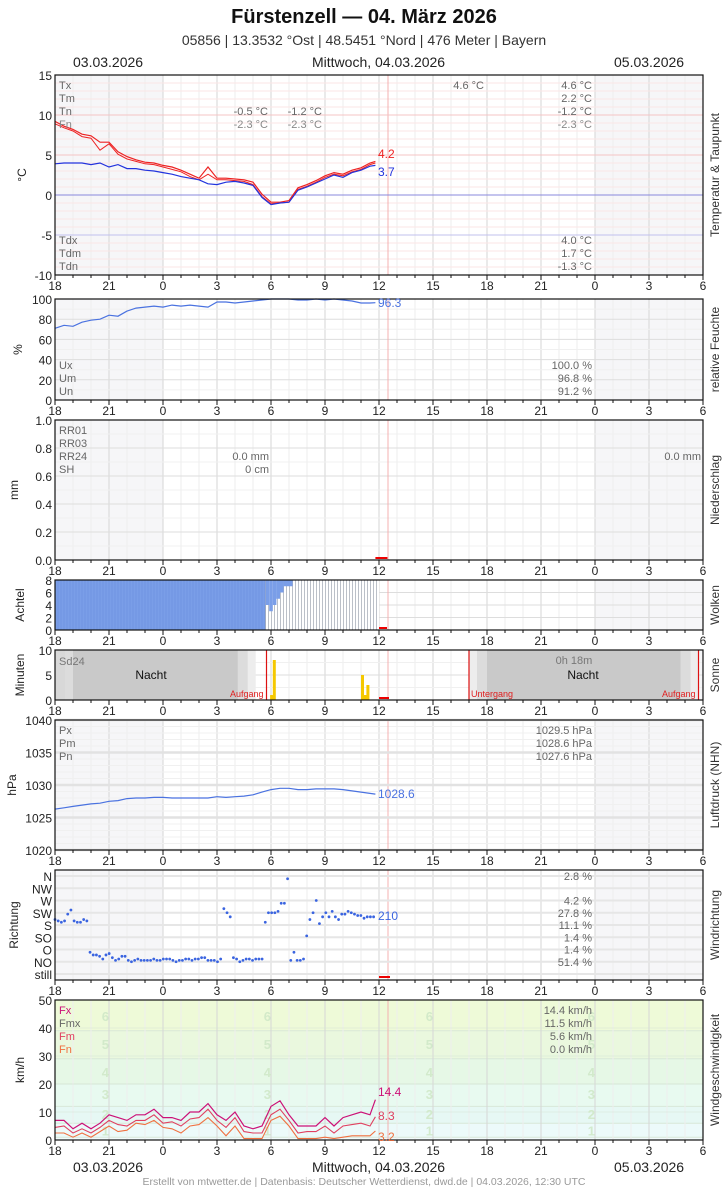 This screenshot has height=1190, width=728. I want to click on y-tick-label: 30, so click(46, 1057).